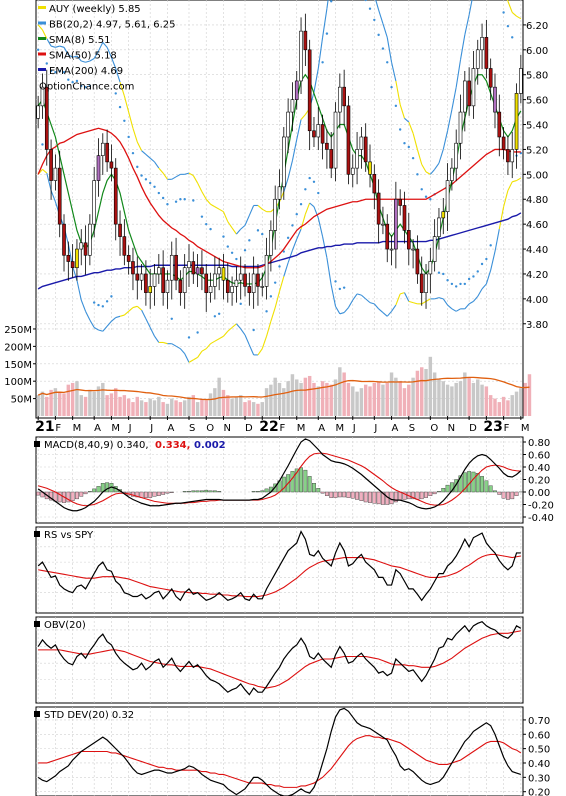 This screenshot has width=566, height=796. What do you see at coordinates (541, 518) in the screenshot?
I see `macd-tick-label: -0.40` at bounding box center [541, 518].